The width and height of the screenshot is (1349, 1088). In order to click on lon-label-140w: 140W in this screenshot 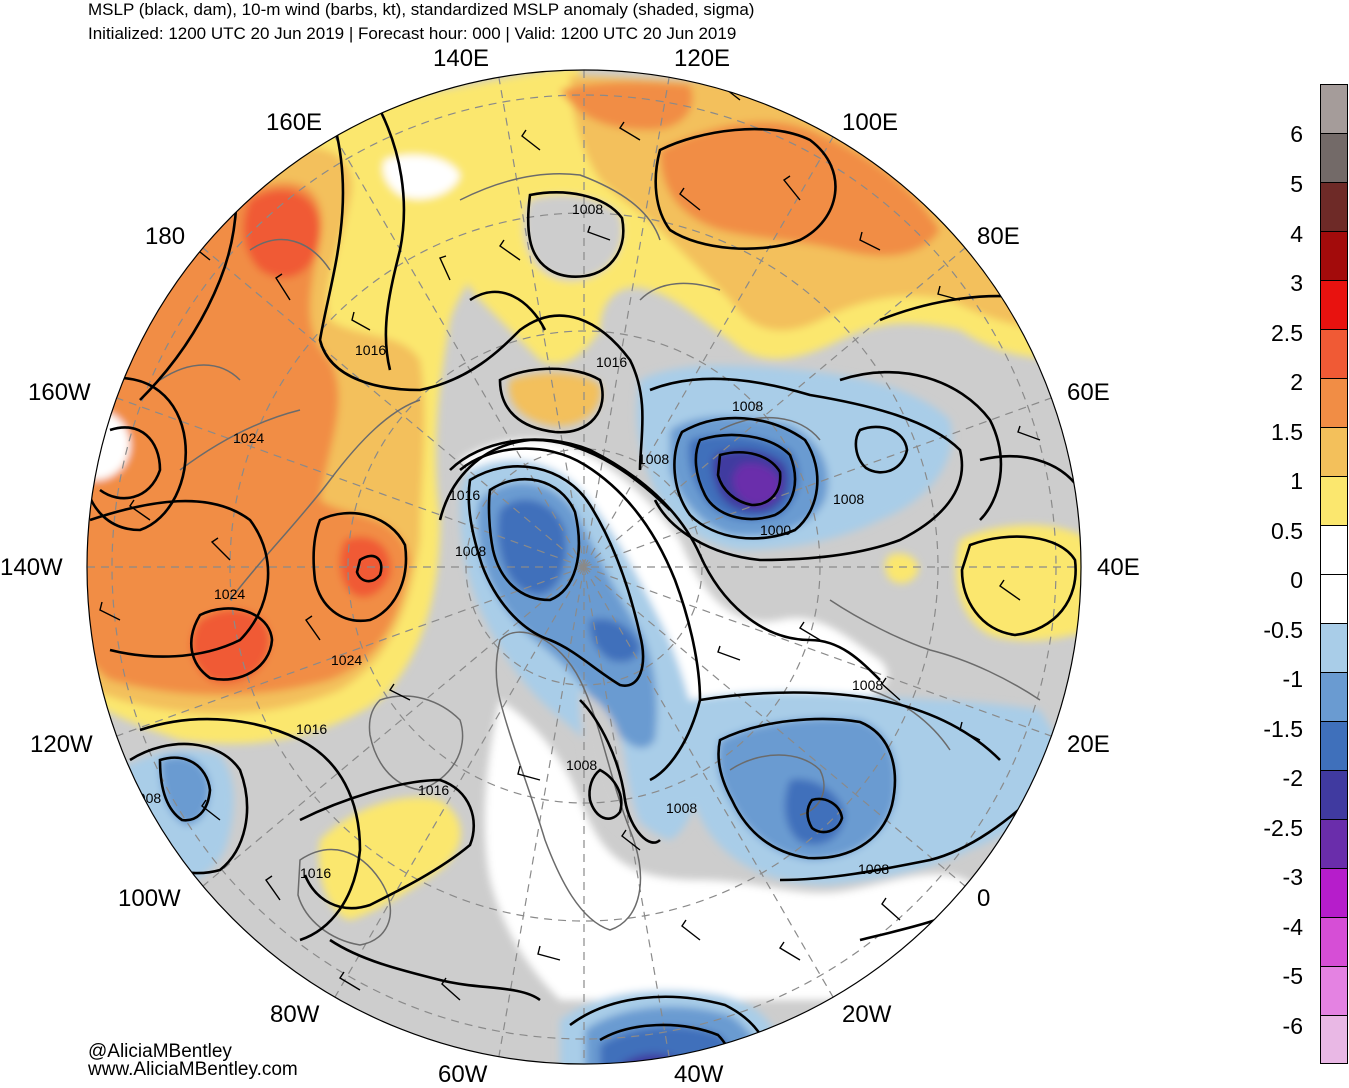, I will do `click(31, 567)`.